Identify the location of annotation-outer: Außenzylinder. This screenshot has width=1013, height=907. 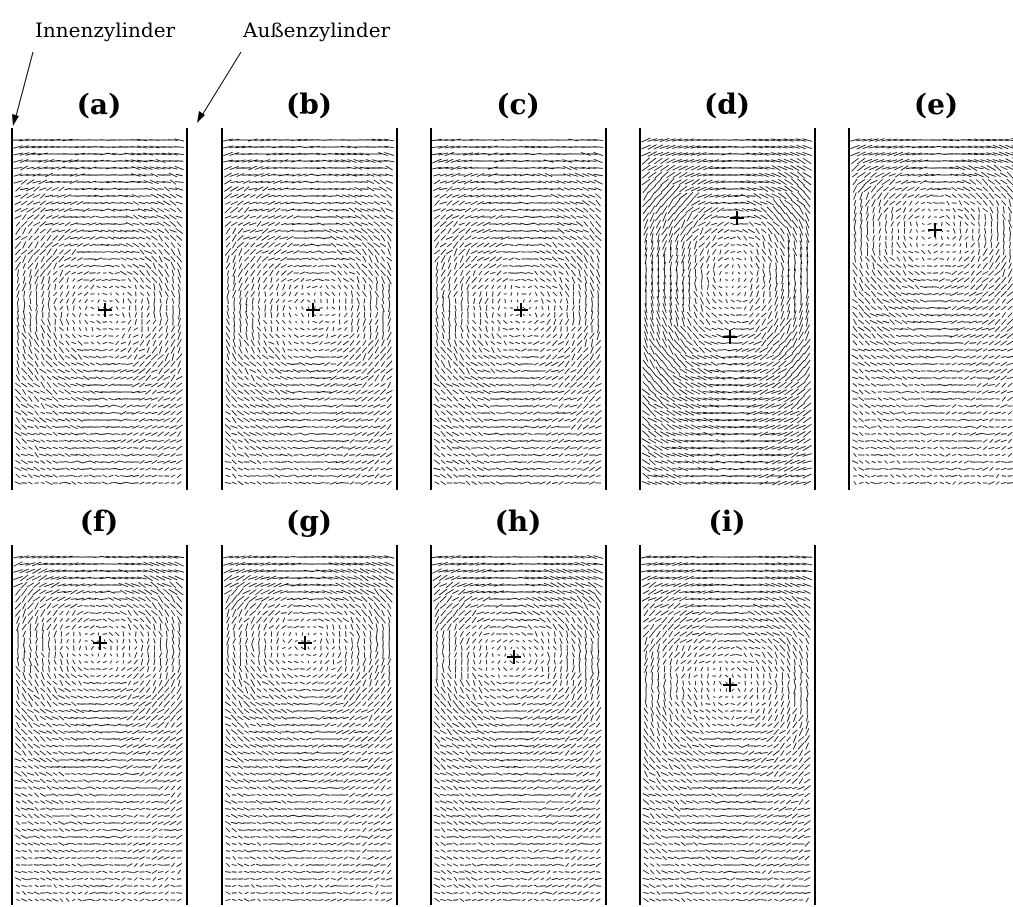
(316, 30).